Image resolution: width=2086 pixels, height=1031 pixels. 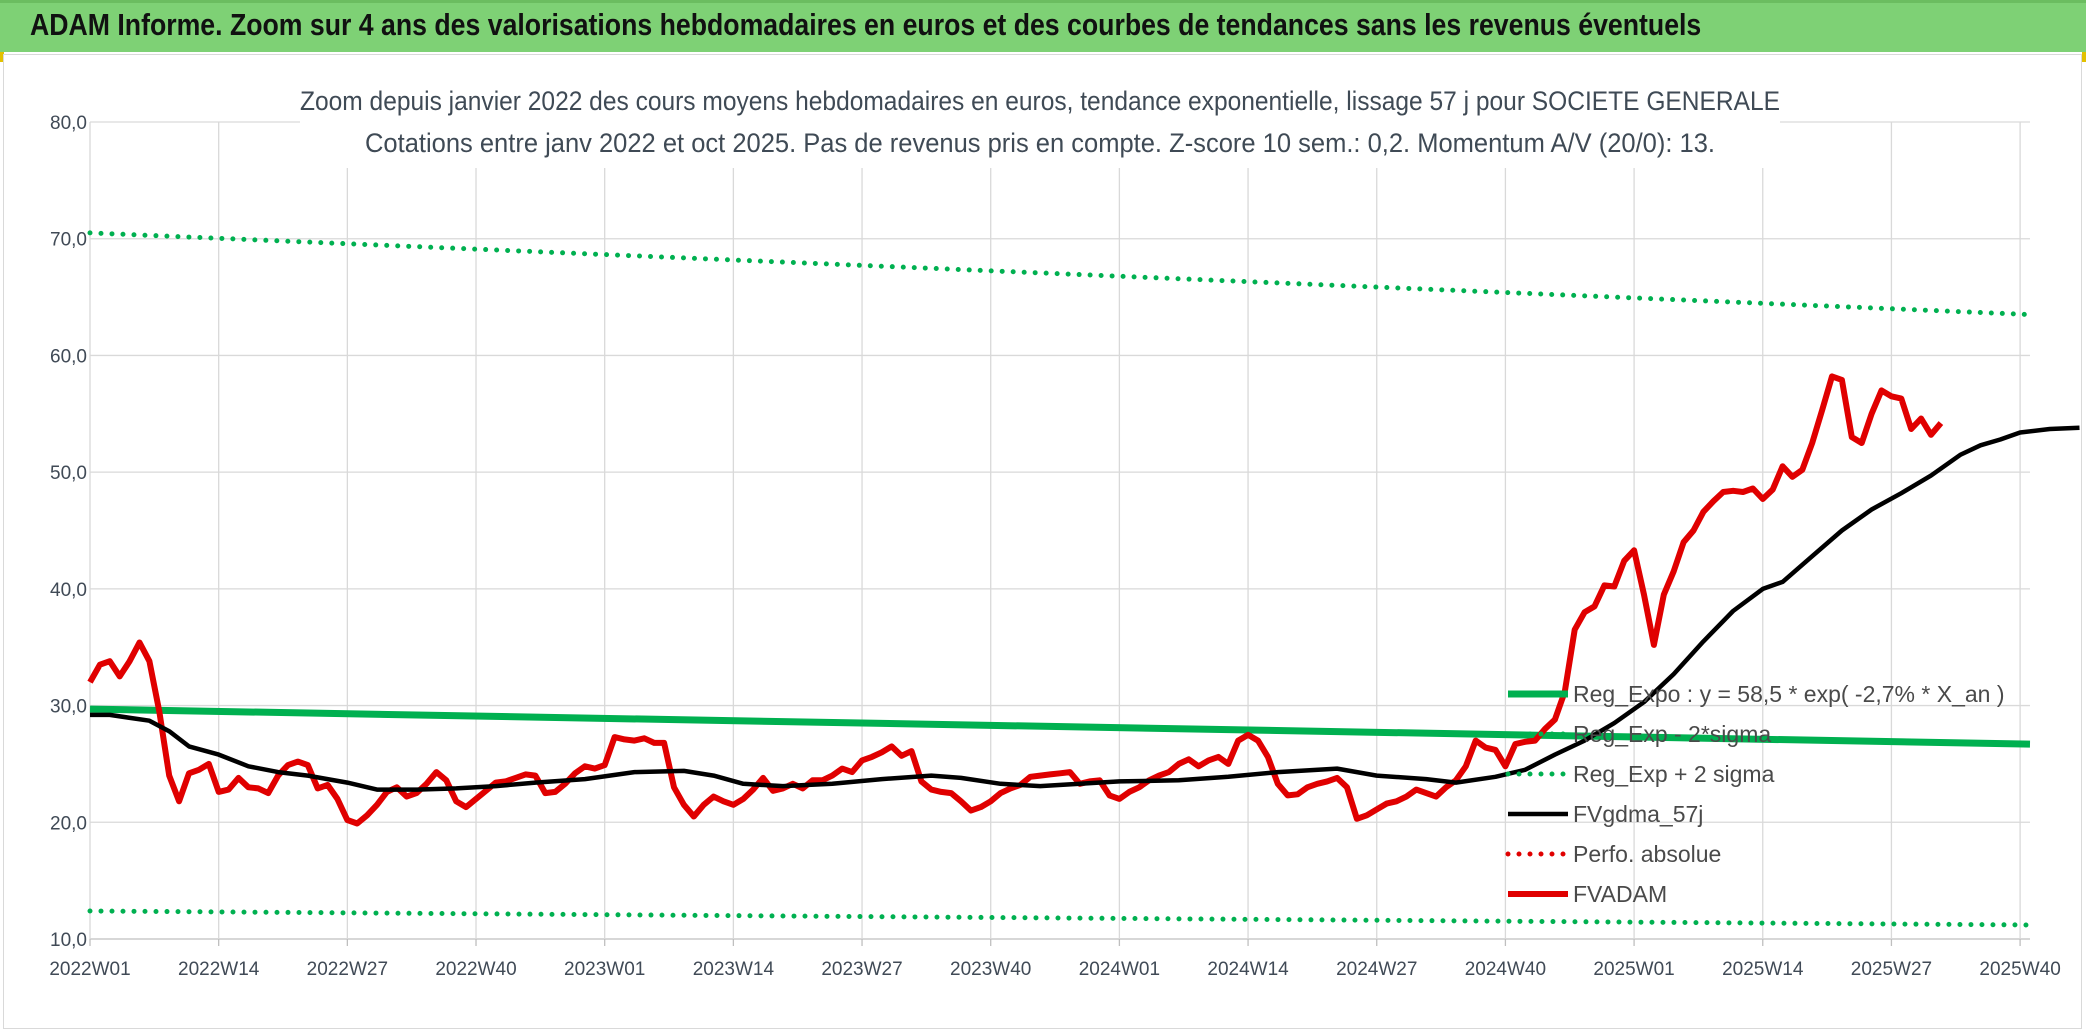 What do you see at coordinates (2, 57) in the screenshot?
I see `corner-mark-left` at bounding box center [2, 57].